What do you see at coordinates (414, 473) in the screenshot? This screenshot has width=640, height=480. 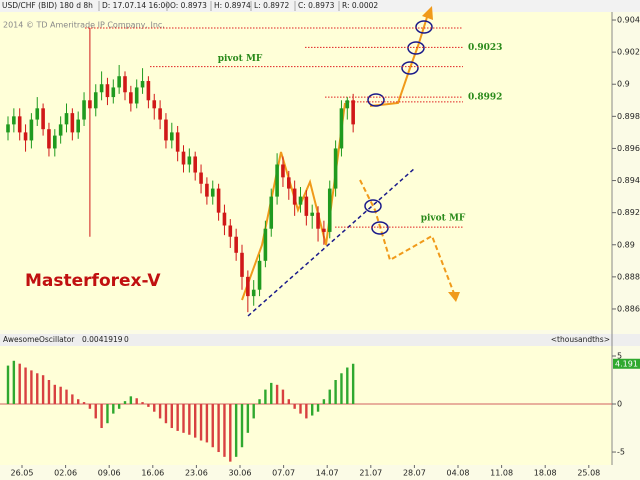 I see `x-tick-label: 28.07` at bounding box center [414, 473].